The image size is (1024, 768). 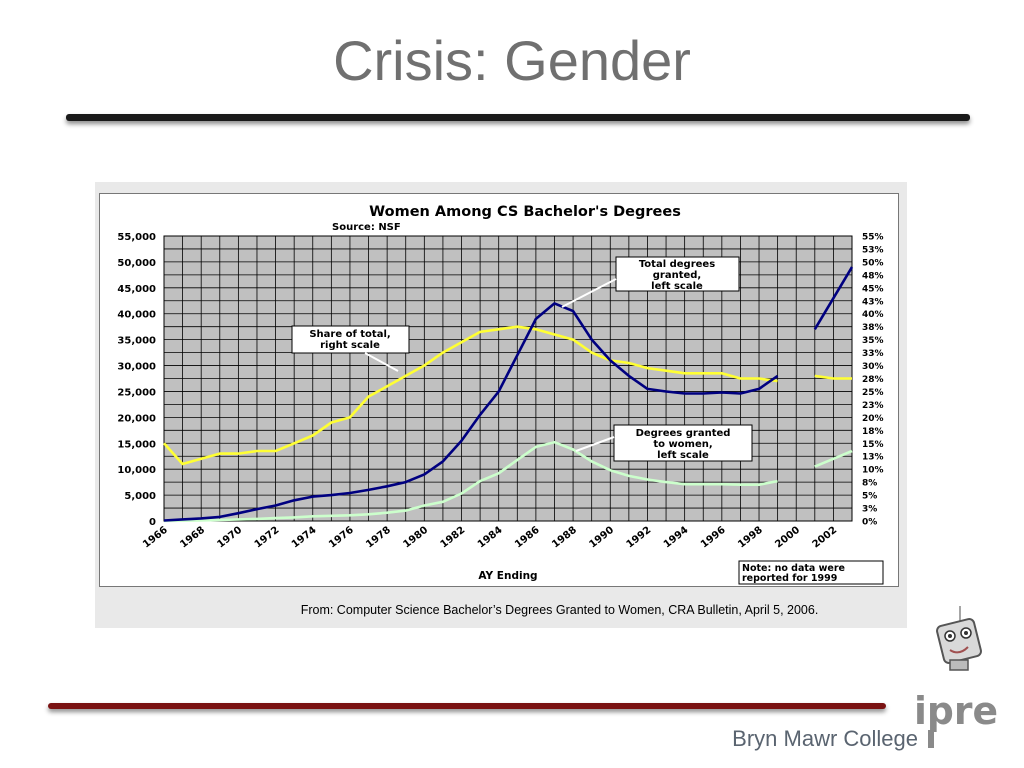 I want to click on annotation-women-line1: Degrees granted, so click(x=683, y=433).